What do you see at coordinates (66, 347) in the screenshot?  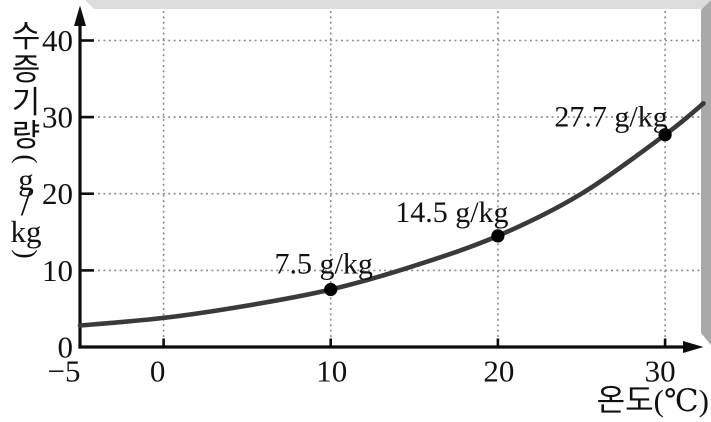 I see `y-tick-label: 0` at bounding box center [66, 347].